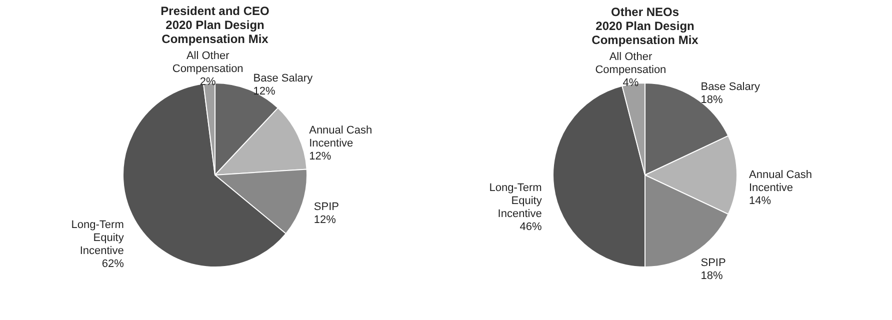 This screenshot has height=320, width=892. Describe the element at coordinates (531, 227) in the screenshot. I see `data-label: 46%` at that location.